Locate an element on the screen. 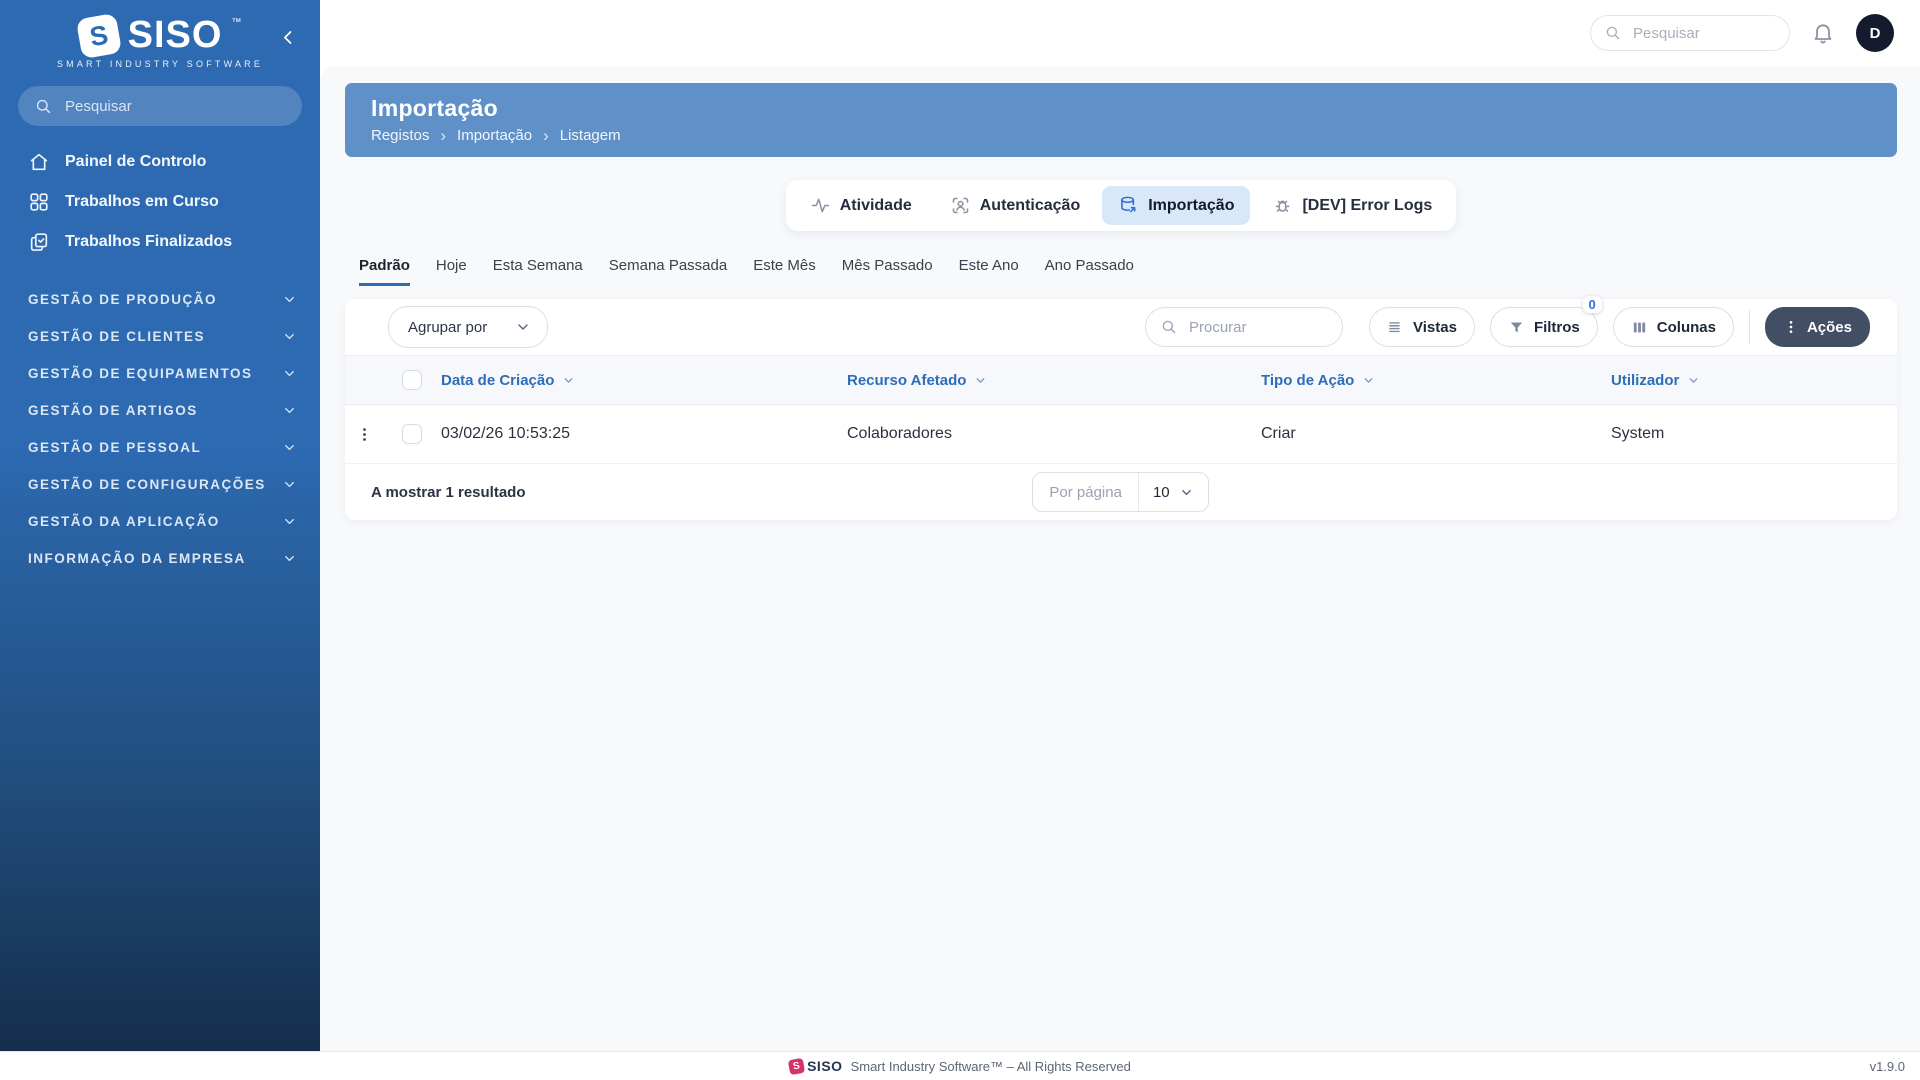 The height and width of the screenshot is (1080, 1920). tab-importacao: Importação is located at coordinates (1176, 205).